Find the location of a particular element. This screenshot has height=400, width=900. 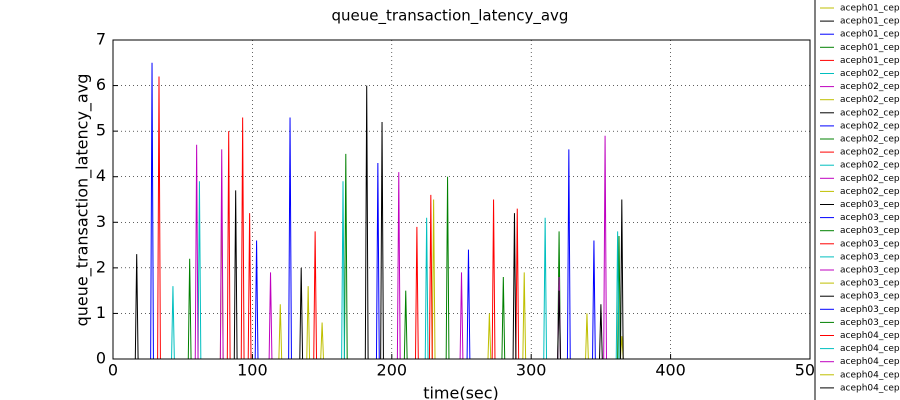

y-axis-label: queue_transaction_latency_avg is located at coordinates (83, 200).